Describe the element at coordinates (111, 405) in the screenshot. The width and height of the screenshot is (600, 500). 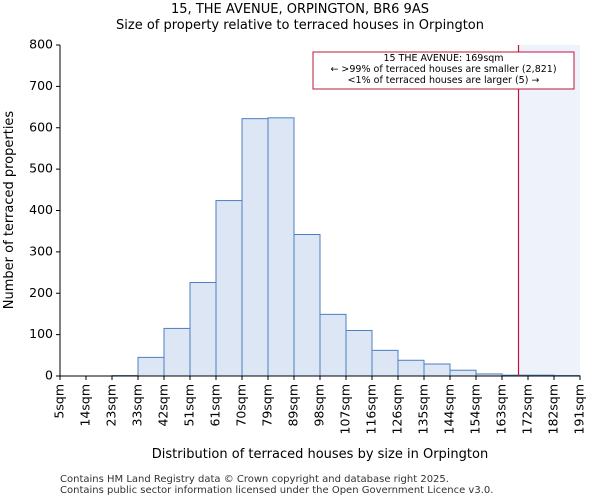
I see `x-tick-label: 23sqm` at that location.